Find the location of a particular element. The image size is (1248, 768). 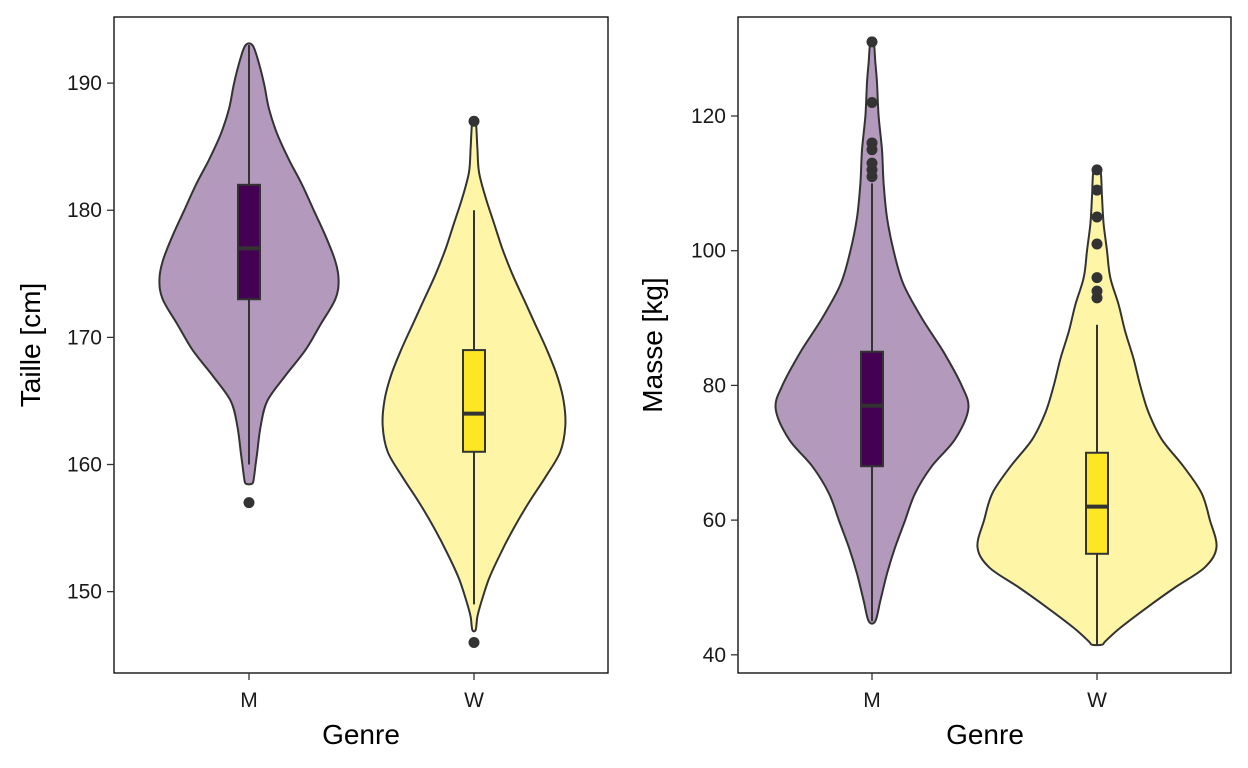

y-tick-label: 60 is located at coordinates (714, 520).